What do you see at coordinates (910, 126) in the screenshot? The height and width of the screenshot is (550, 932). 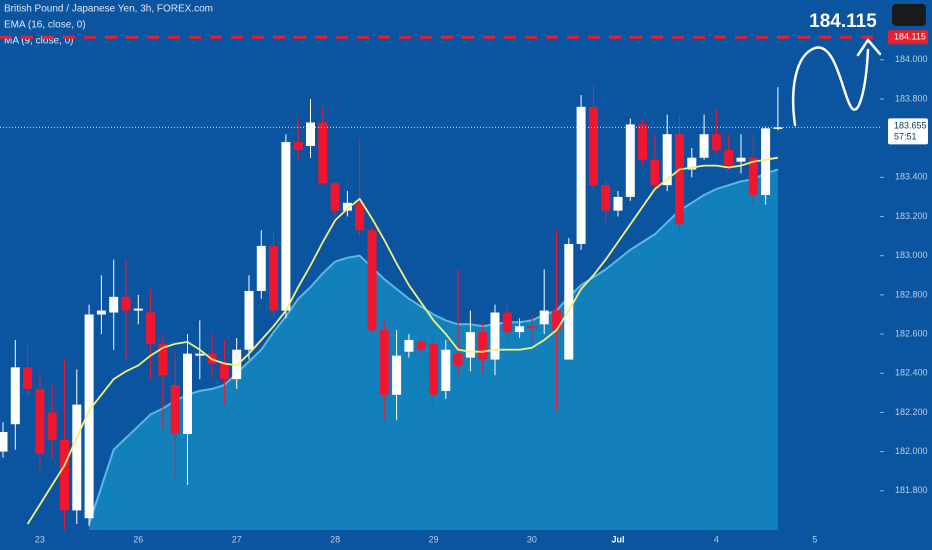 I see `last-price-label: 183.655` at bounding box center [910, 126].